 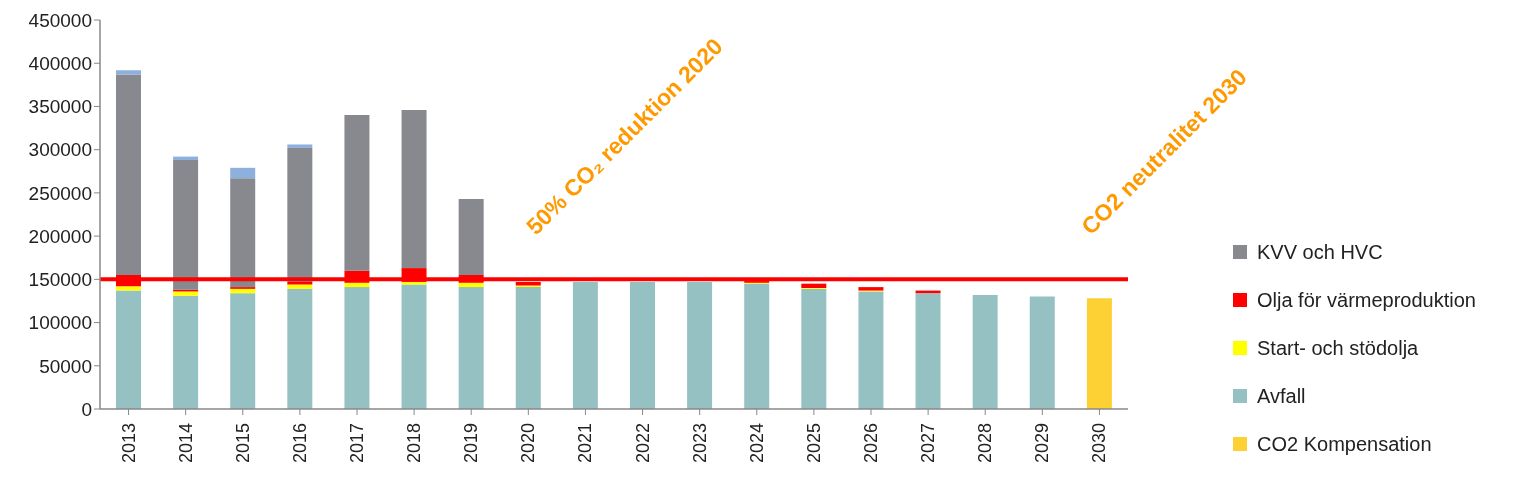 I want to click on legend-label: KVV och HVC, so click(x=1320, y=252).